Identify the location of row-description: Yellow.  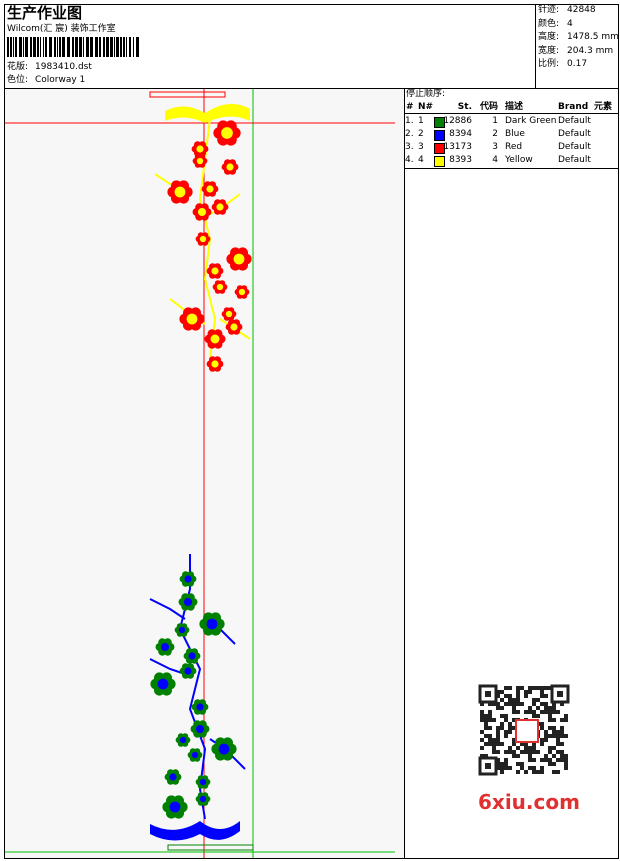
(519, 160).